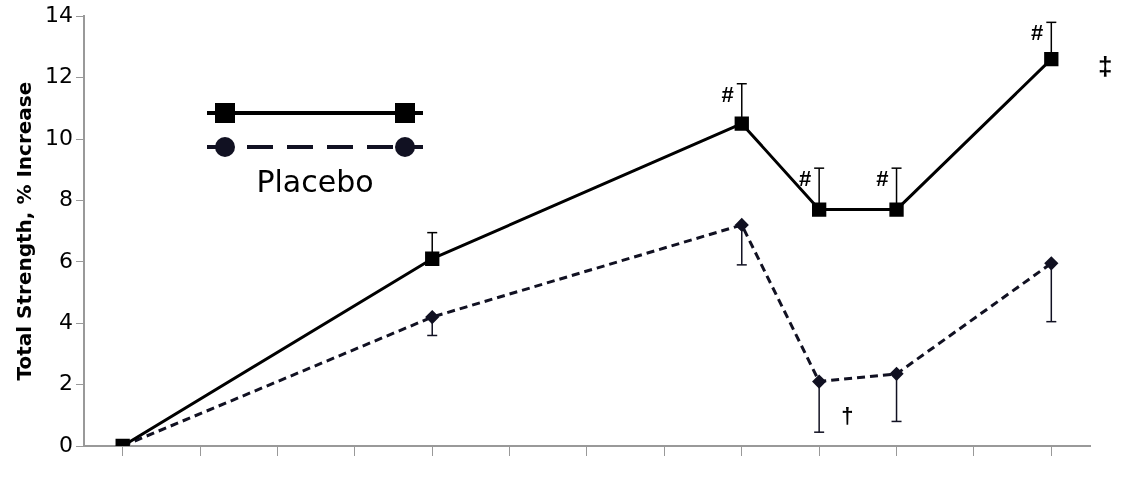  I want to click on y-tick-label: 0, so click(65, 444).